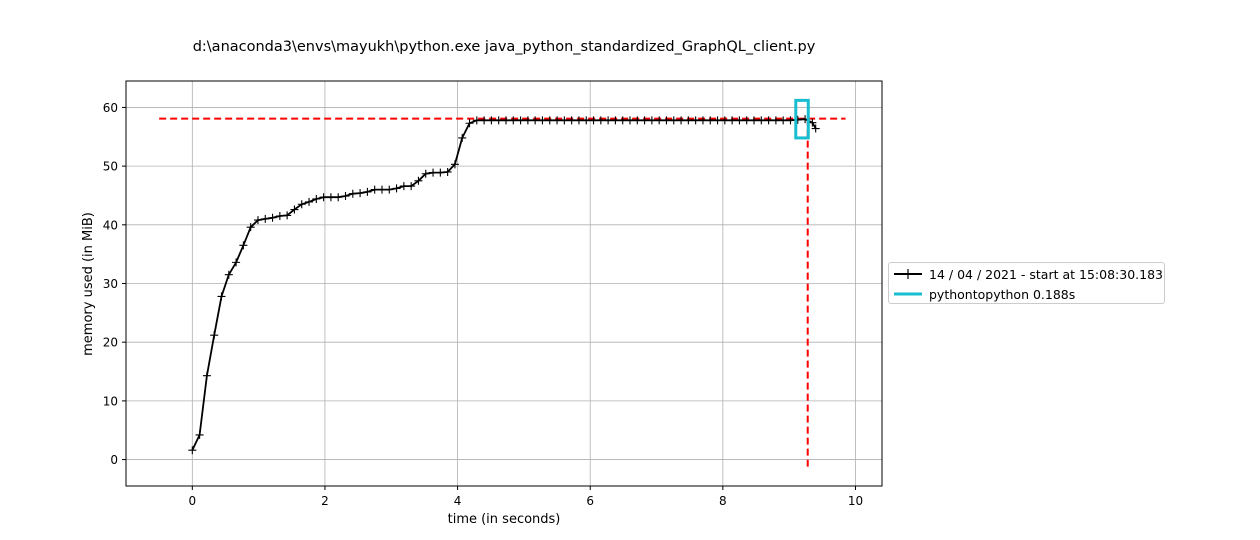  I want to click on y-tick-label: 10, so click(110, 401).